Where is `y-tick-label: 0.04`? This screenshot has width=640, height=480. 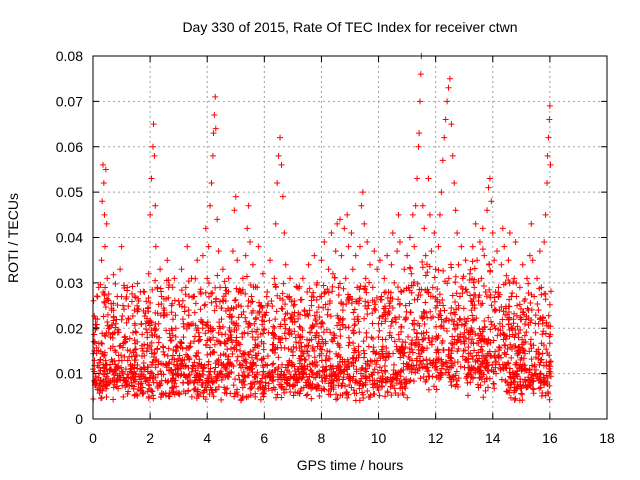 y-tick-label: 0.04 is located at coordinates (69, 238).